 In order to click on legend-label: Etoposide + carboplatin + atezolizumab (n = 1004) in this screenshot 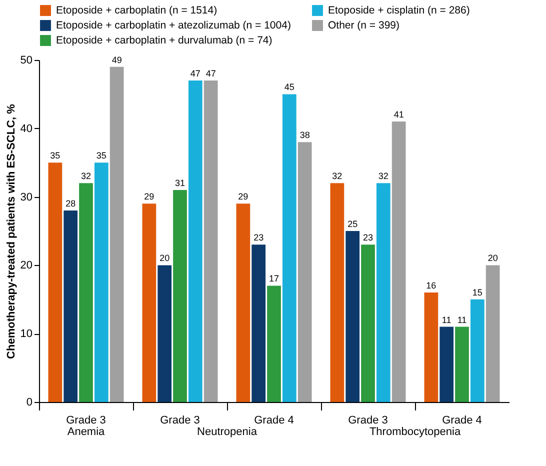, I will do `click(173, 26)`.